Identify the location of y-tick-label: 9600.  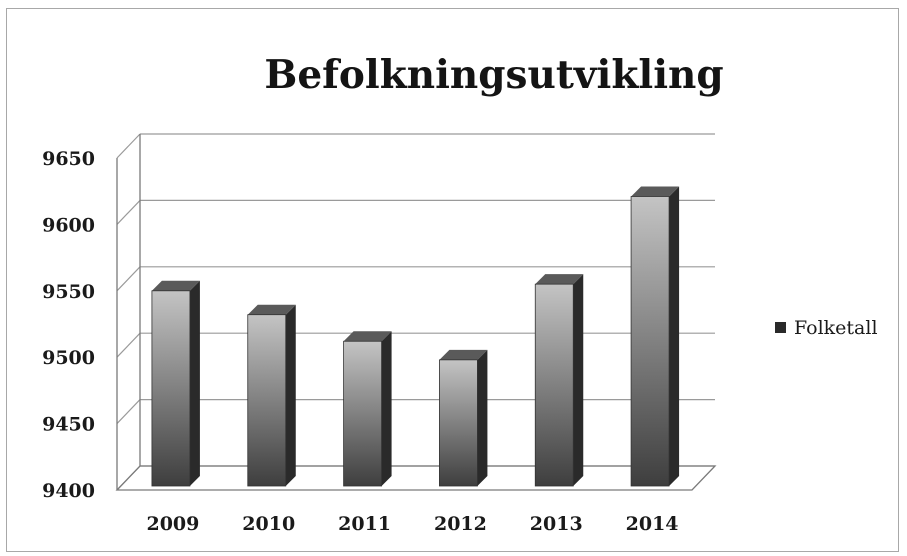
(68, 225).